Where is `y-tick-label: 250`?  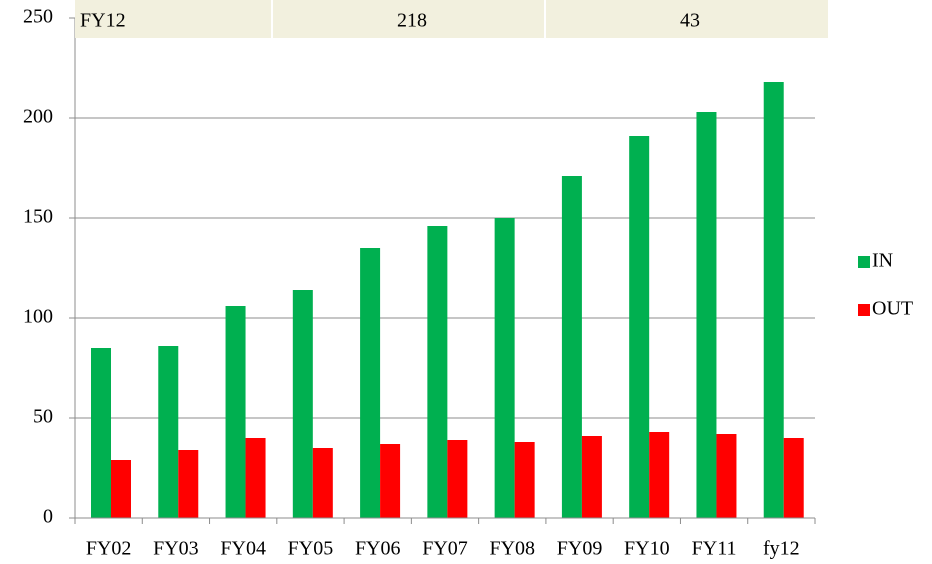
y-tick-label: 250 is located at coordinates (38, 17).